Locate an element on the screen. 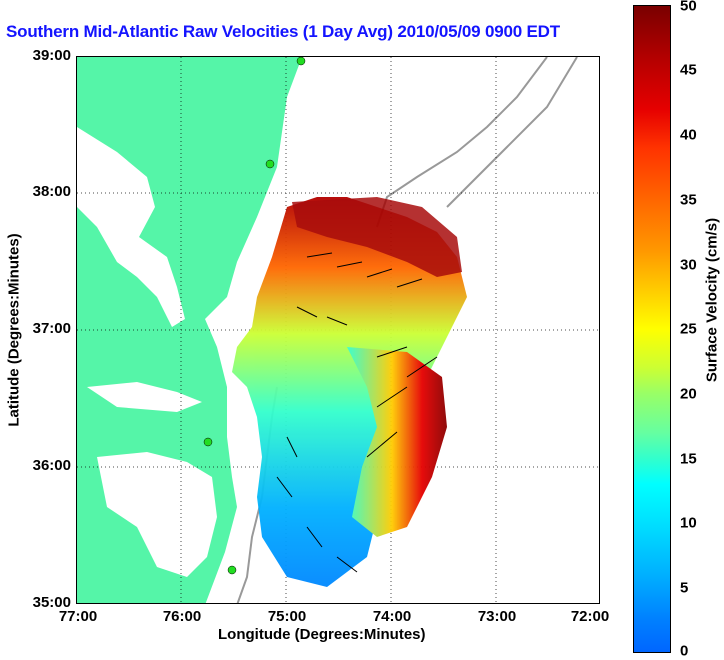 This screenshot has width=724, height=660. x-axis-label: Longitude (Degrees:Minutes) is located at coordinates (322, 634).